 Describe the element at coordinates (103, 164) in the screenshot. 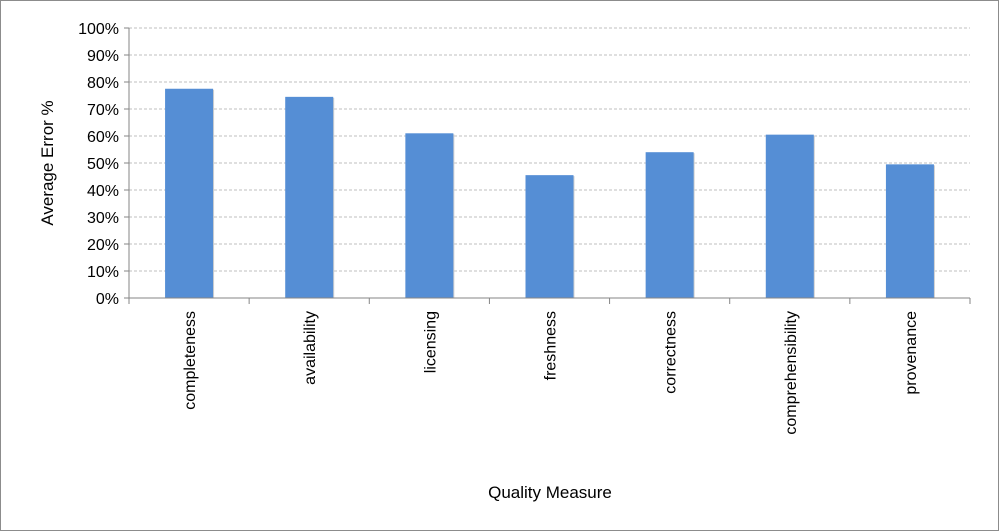

I see `y-tick-label: 50%` at that location.